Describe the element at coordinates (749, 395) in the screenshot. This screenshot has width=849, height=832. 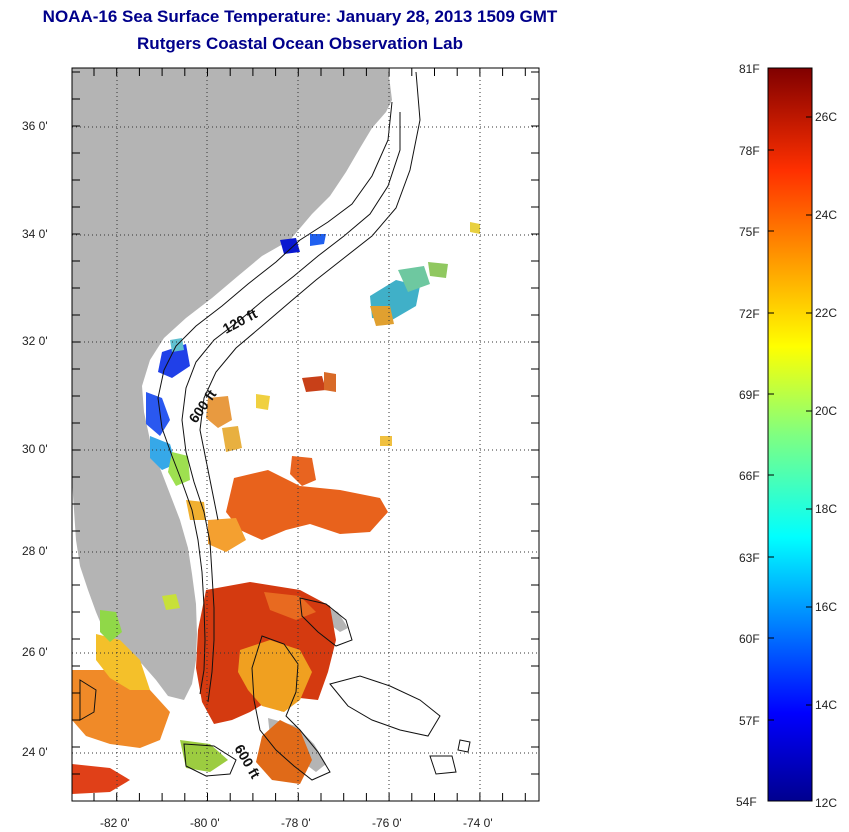
I see `colorbar-f-69: 69F` at that location.